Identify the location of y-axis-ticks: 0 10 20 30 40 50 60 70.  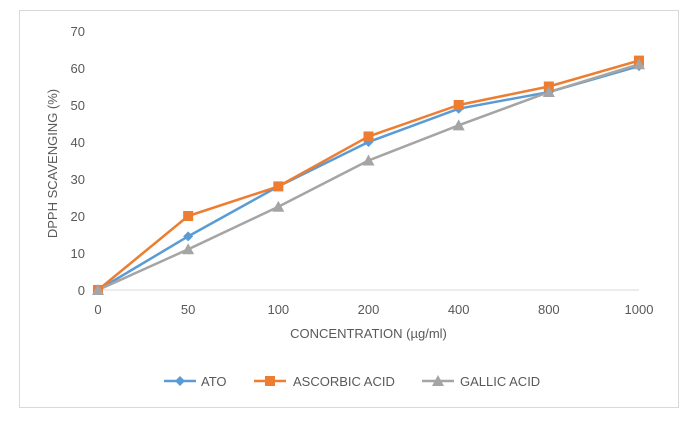
(78, 161).